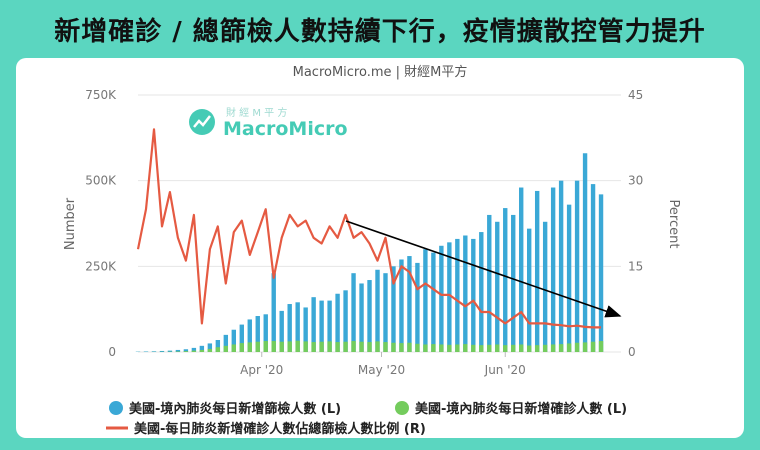 The height and width of the screenshot is (450, 760). I want to click on logo-trend-glyph, so click(202, 121).